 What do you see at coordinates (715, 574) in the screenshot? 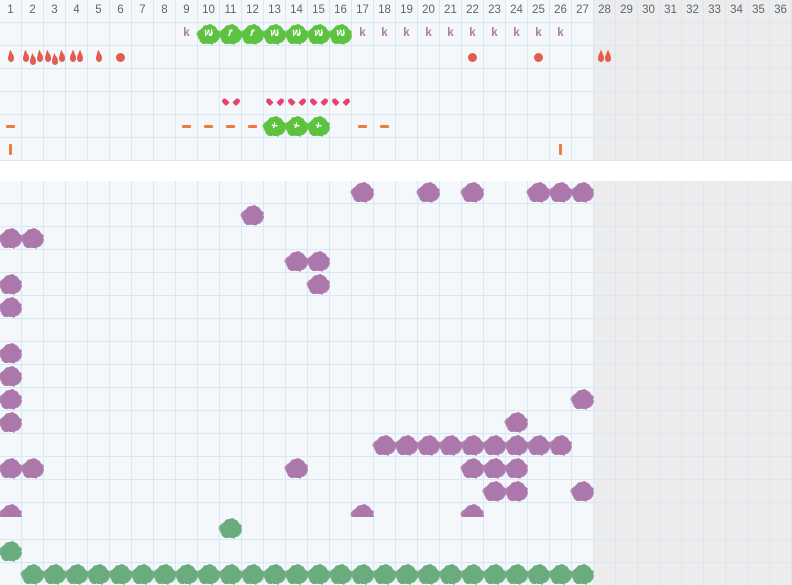
I see `grid-cell-r2-c33` at bounding box center [715, 574].